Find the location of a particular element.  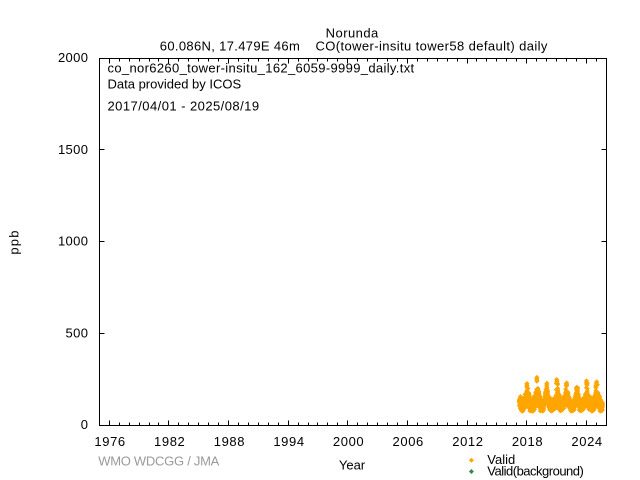

svg-text: 500 is located at coordinates (77, 332).